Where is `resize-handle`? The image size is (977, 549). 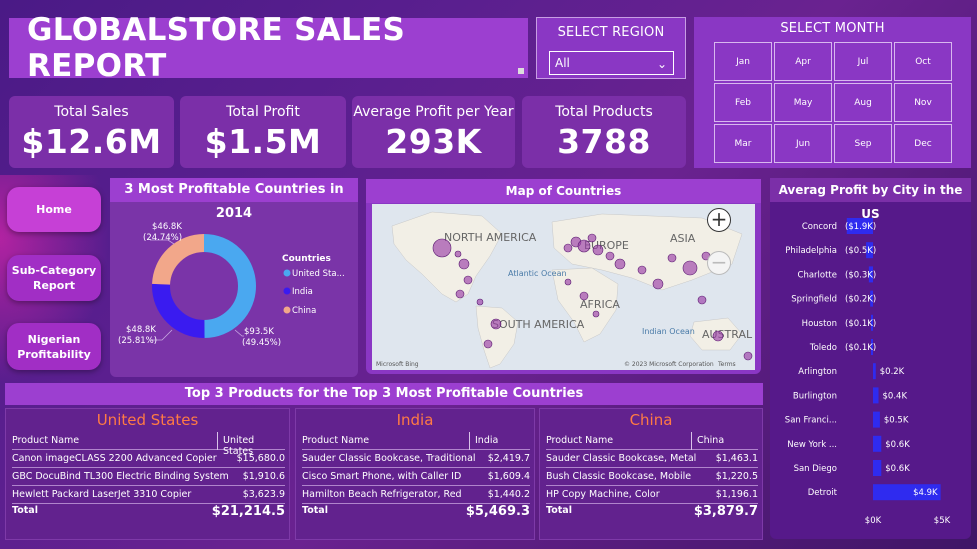
resize-handle is located at coordinates (521, 71).